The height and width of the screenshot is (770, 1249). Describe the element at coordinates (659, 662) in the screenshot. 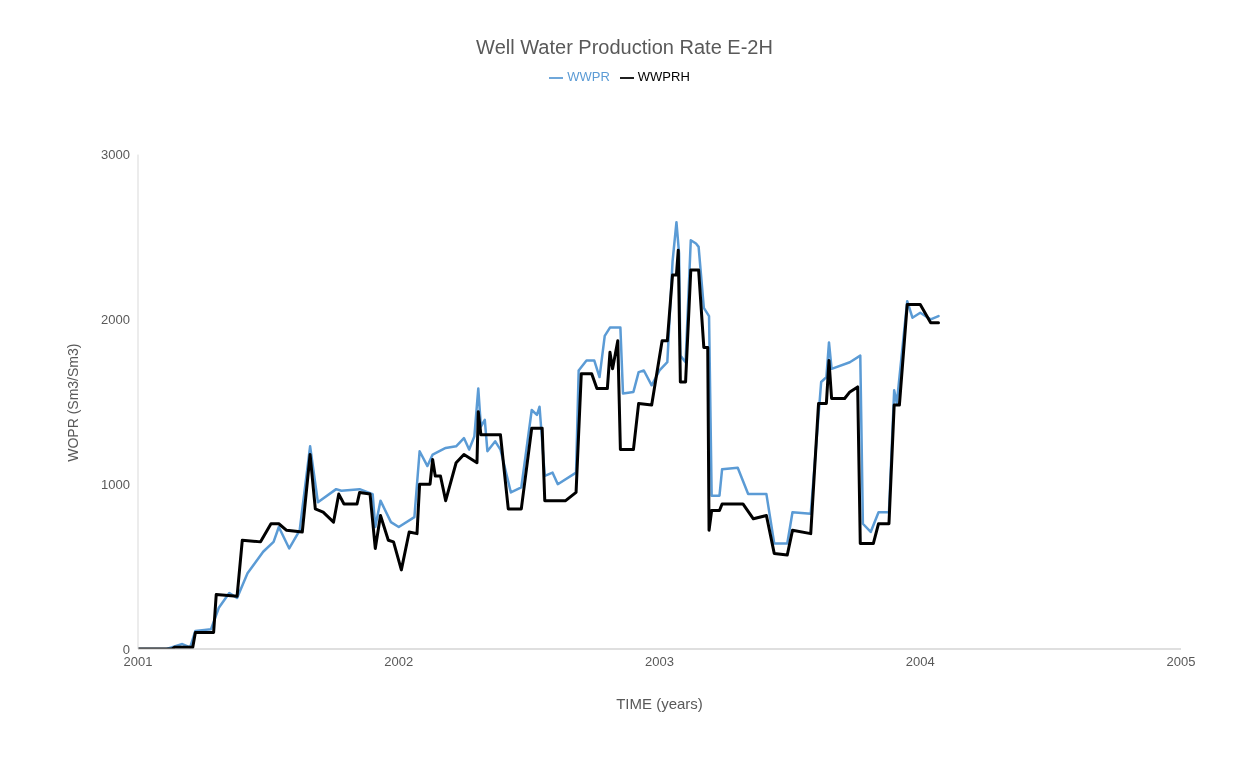

I see `x-tick-label: 2003` at that location.